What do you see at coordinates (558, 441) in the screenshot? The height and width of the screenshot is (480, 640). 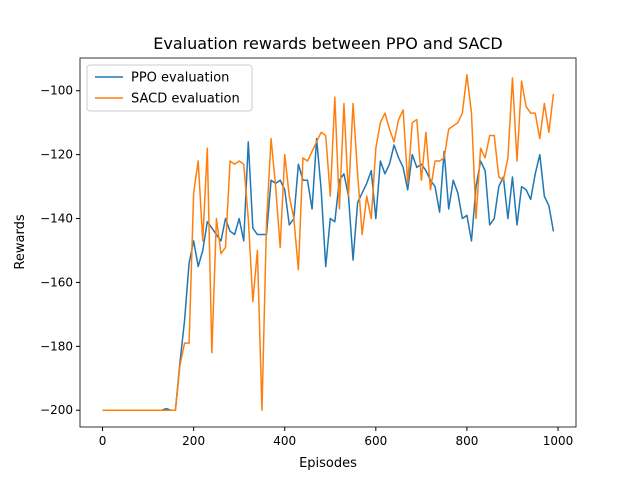 I see `x-tick-label: 1000` at bounding box center [558, 441].